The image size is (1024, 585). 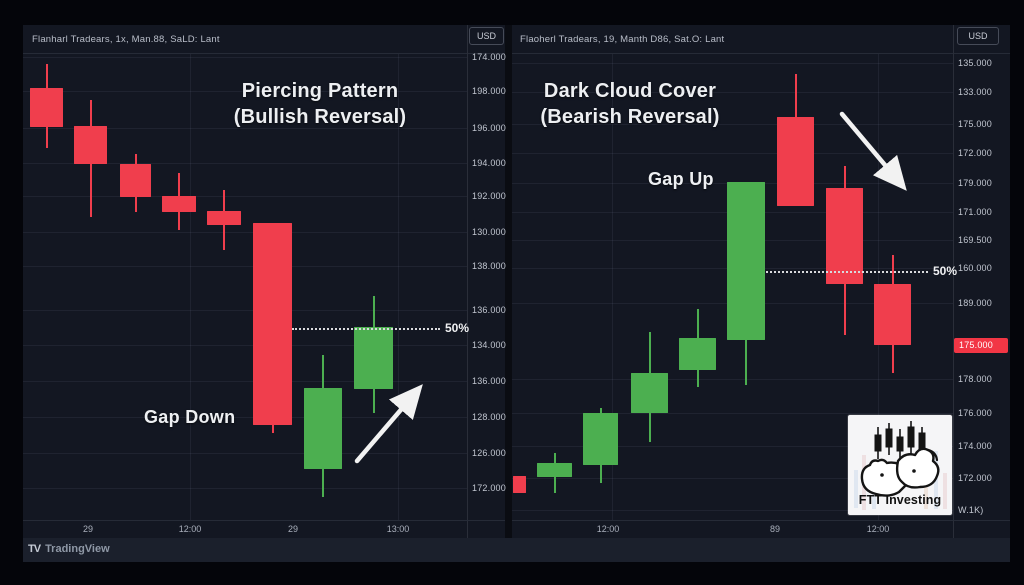 What do you see at coordinates (630, 91) in the screenshot?
I see `right-pattern-title-line1: Dark Cloud Cover` at bounding box center [630, 91].